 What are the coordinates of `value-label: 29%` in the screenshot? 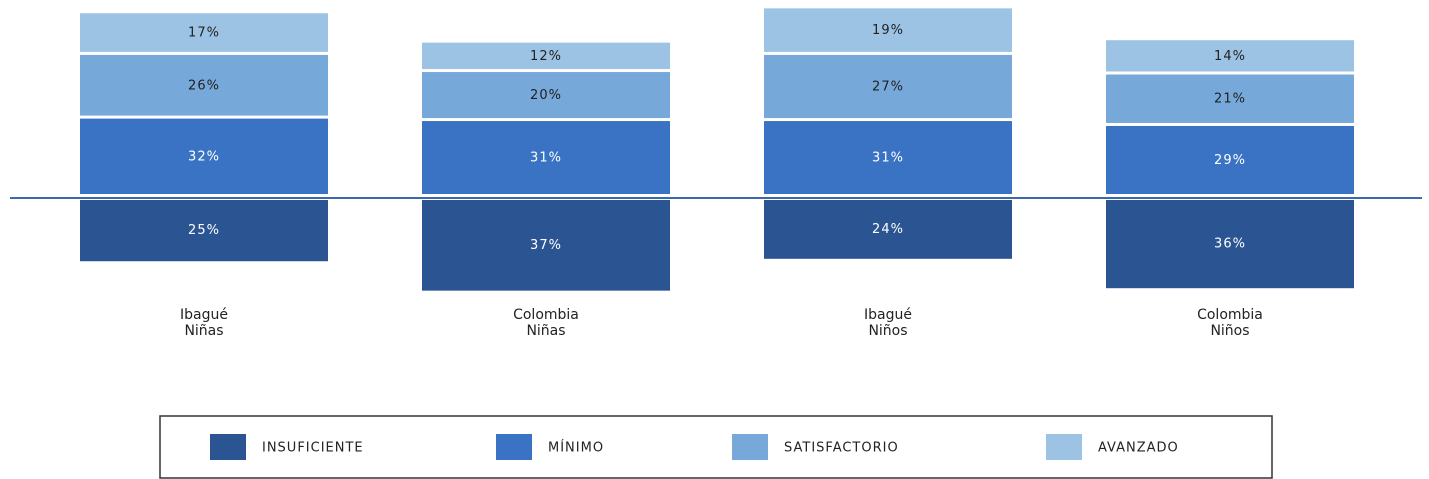 It's located at (1230, 160).